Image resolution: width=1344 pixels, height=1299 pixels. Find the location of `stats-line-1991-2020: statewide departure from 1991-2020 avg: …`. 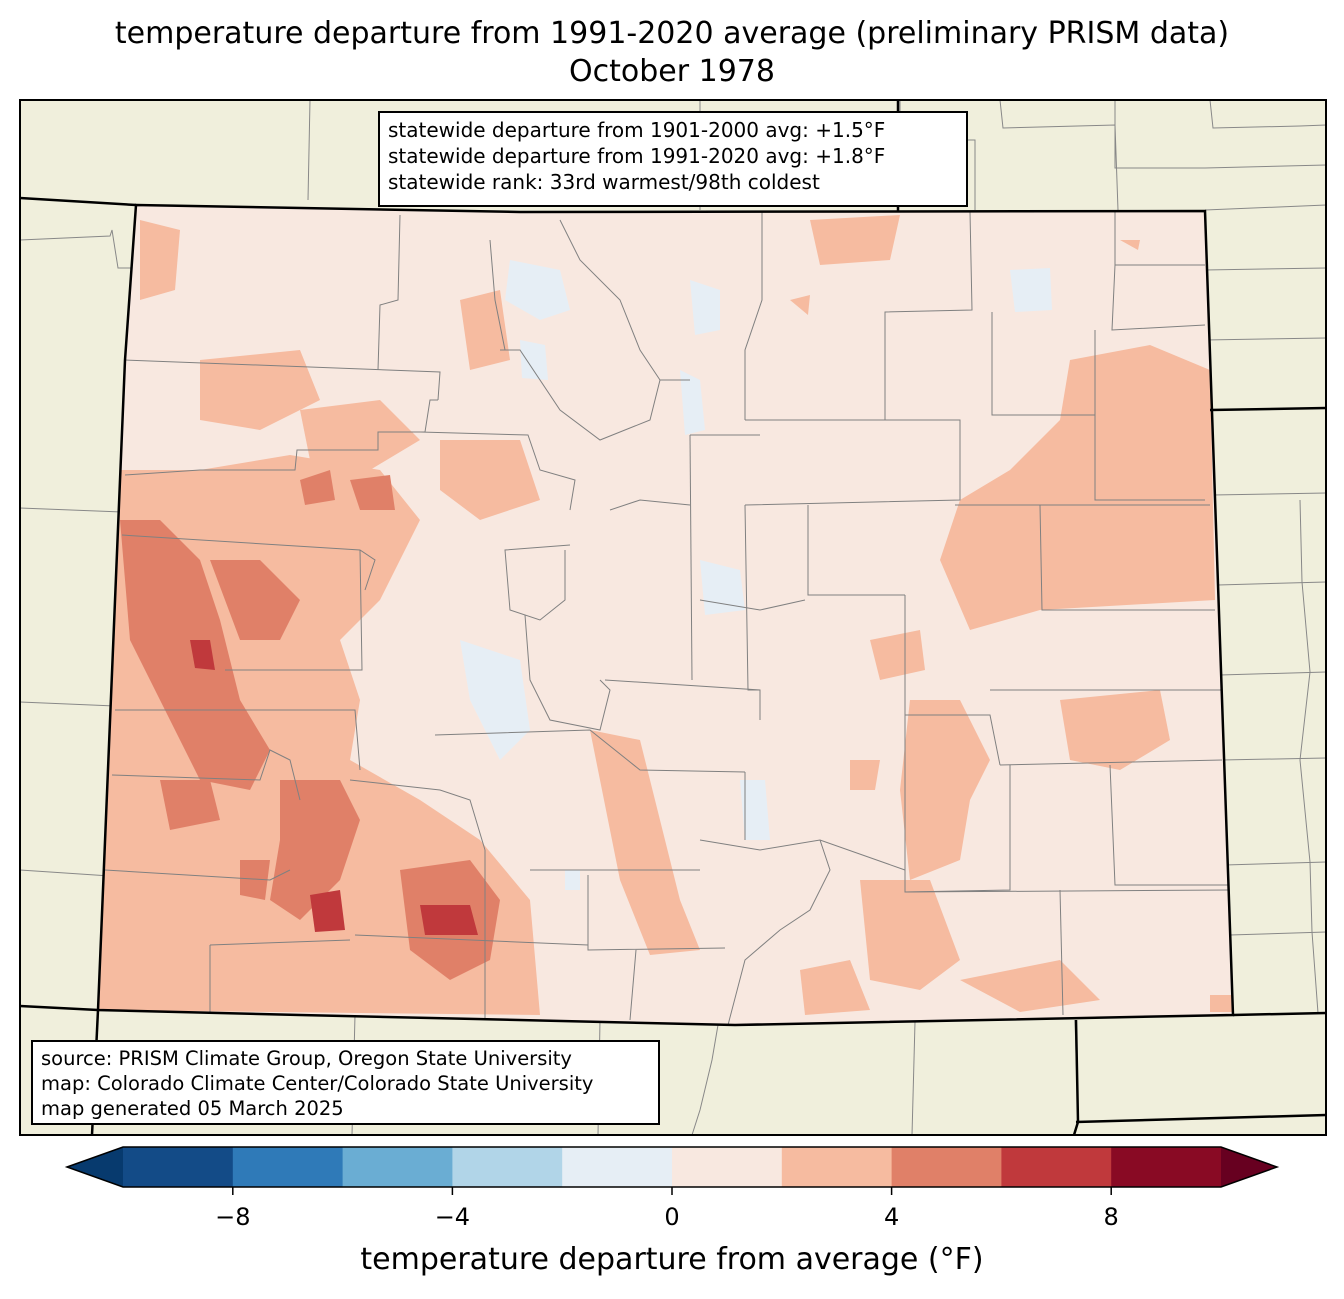

stats-line-1991-2020: statewide departure from 1991-2020 avg: … is located at coordinates (637, 156).